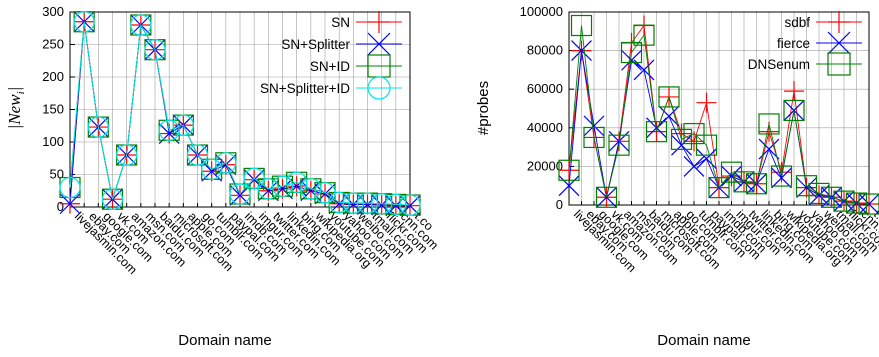 The image size is (879, 357). I want to click on legend-item: SN+Splitter+ID, so click(331, 88).